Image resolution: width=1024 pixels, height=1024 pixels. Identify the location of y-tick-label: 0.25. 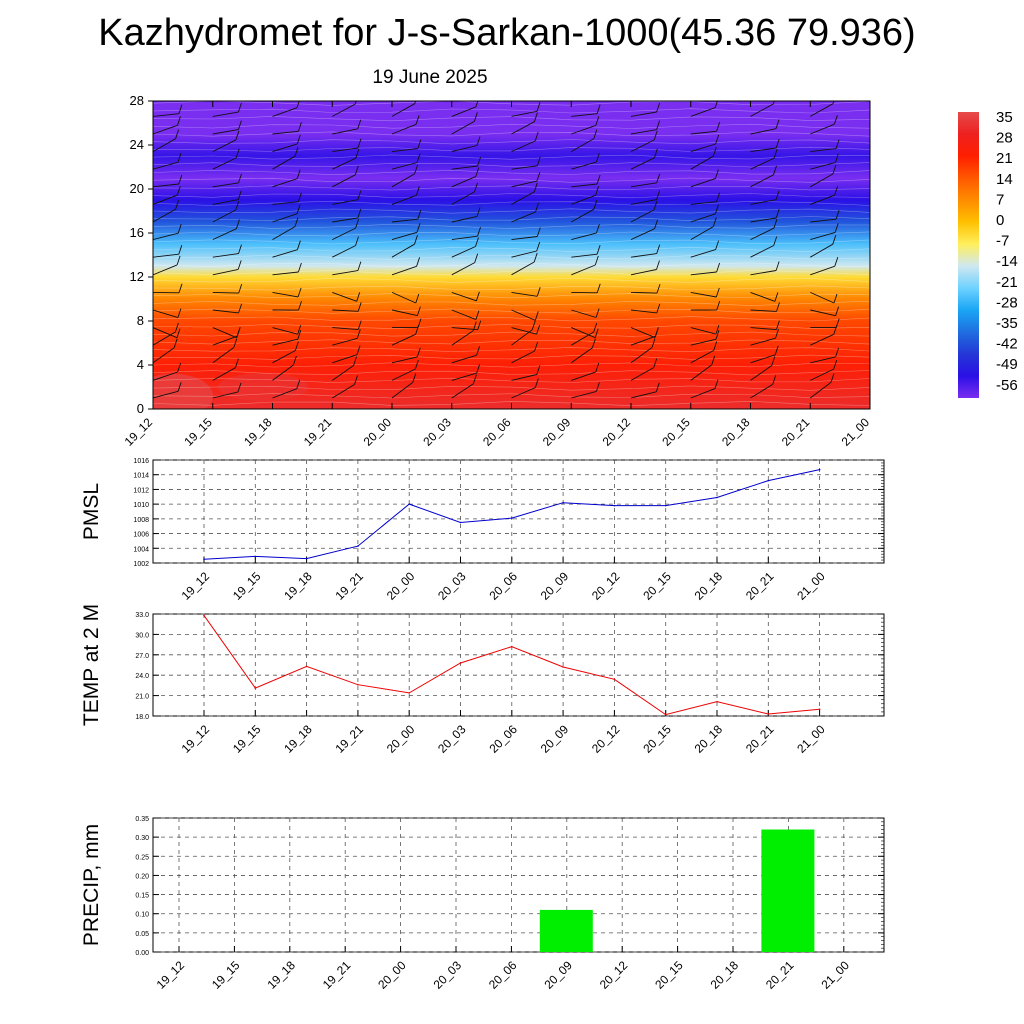
(142, 857).